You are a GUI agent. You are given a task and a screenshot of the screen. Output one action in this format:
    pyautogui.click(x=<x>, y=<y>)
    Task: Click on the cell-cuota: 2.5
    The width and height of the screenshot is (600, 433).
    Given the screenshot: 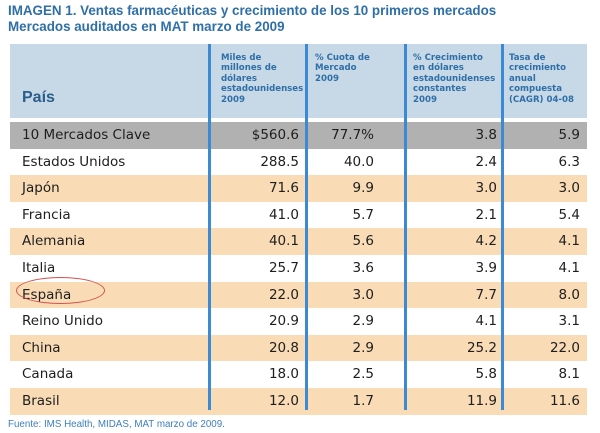 What is the action you would take?
    pyautogui.click(x=363, y=374)
    